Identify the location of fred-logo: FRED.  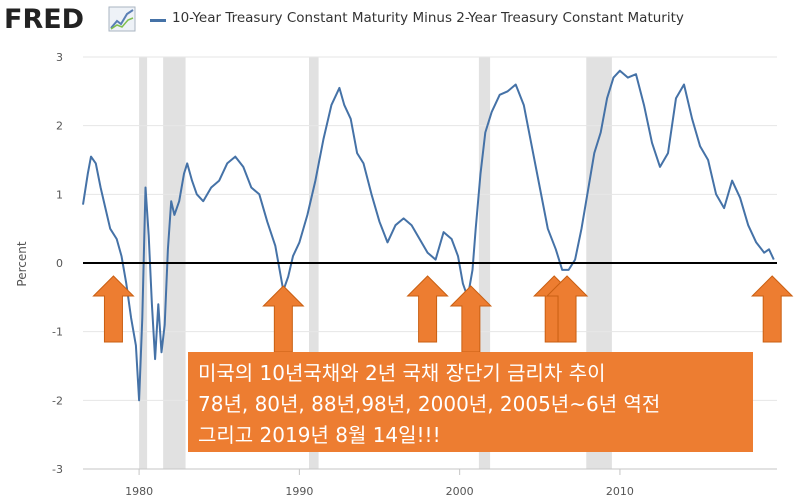
(44, 19).